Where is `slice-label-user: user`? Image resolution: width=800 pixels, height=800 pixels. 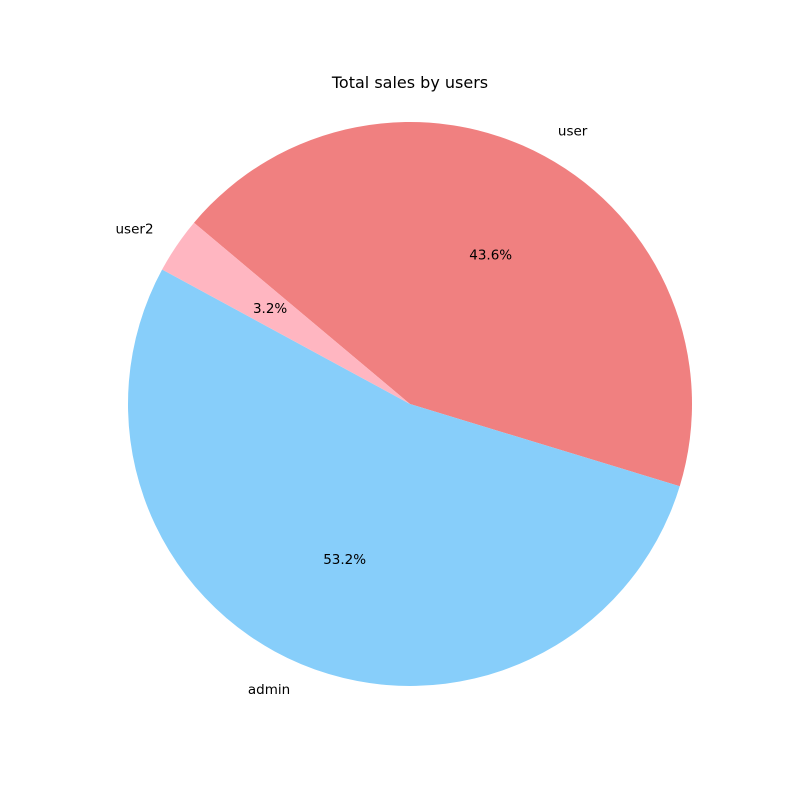
slice-label-user: user is located at coordinates (573, 131).